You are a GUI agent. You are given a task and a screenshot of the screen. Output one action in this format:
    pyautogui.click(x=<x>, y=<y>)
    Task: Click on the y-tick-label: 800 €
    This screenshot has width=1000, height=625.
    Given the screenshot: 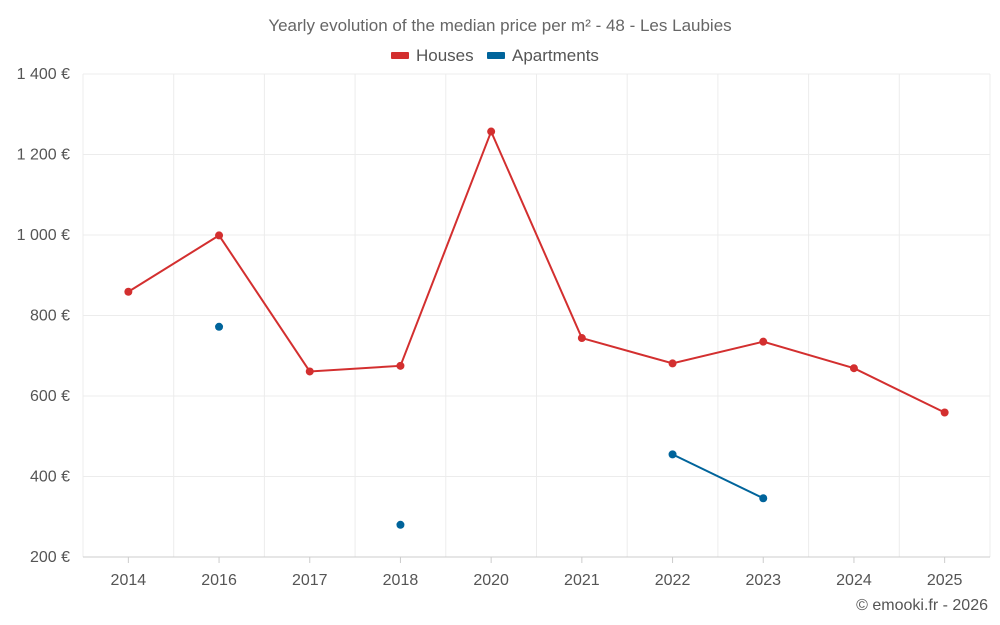 What is the action you would take?
    pyautogui.click(x=50, y=316)
    